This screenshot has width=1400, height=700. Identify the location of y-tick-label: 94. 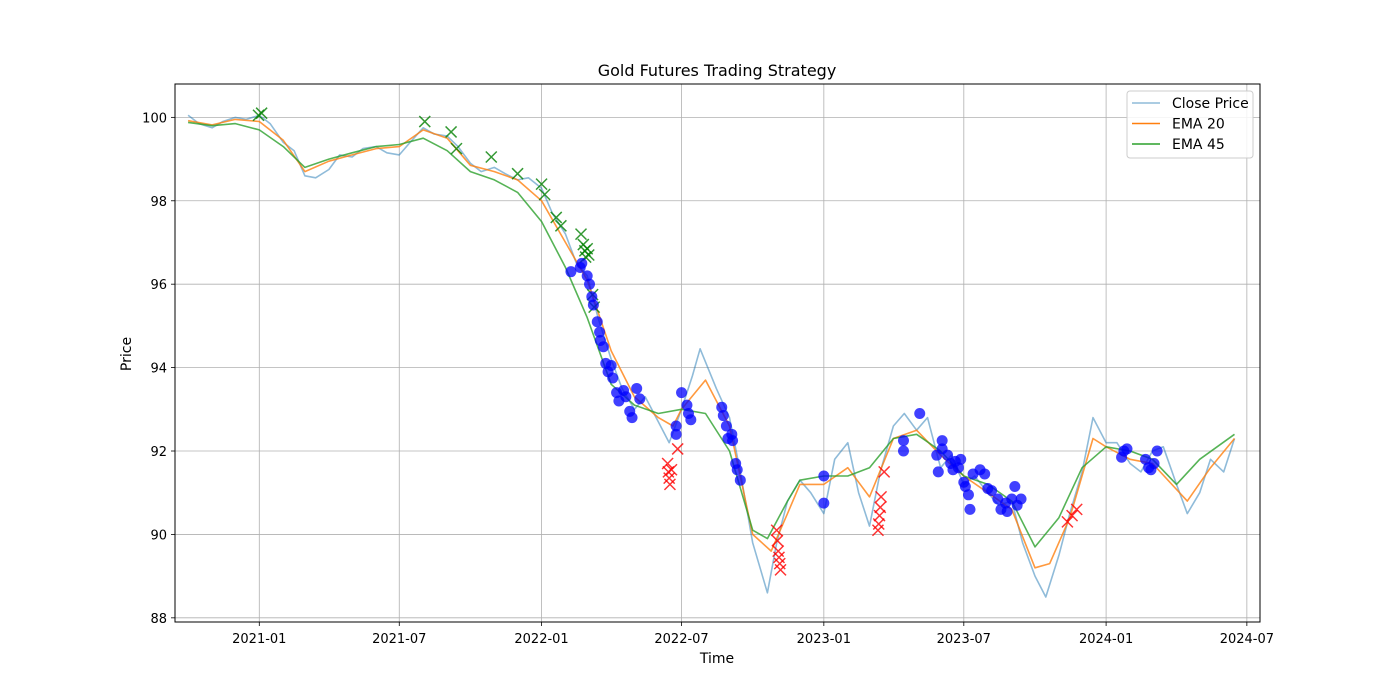
(158, 369).